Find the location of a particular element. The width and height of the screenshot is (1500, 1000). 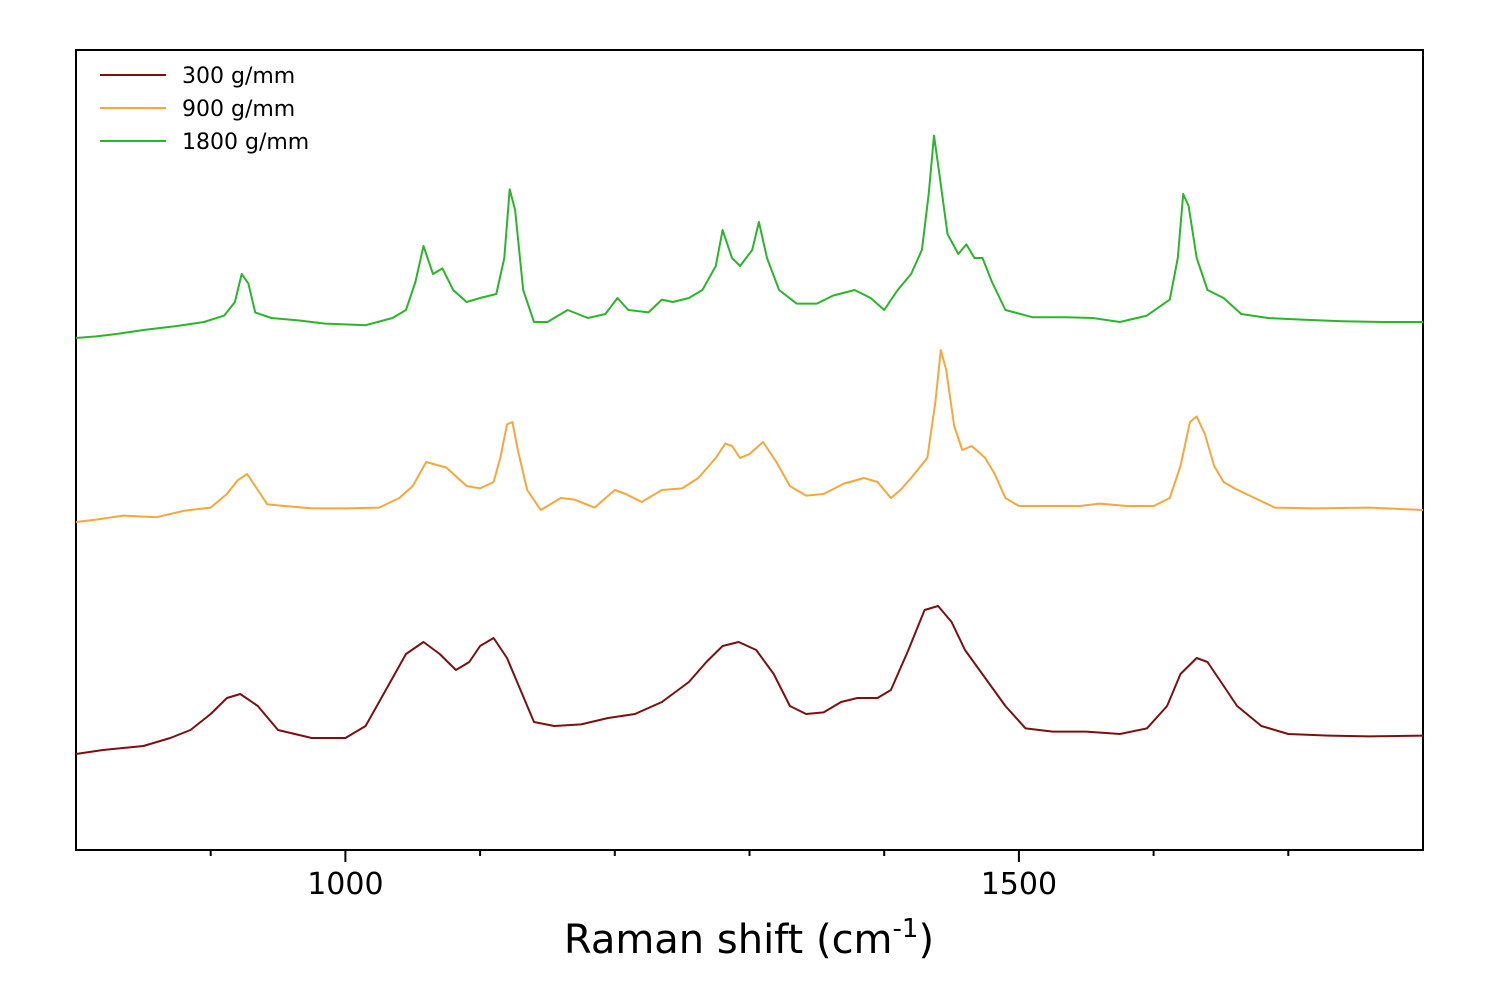

x-axis-title-close: ) is located at coordinates (926, 940).